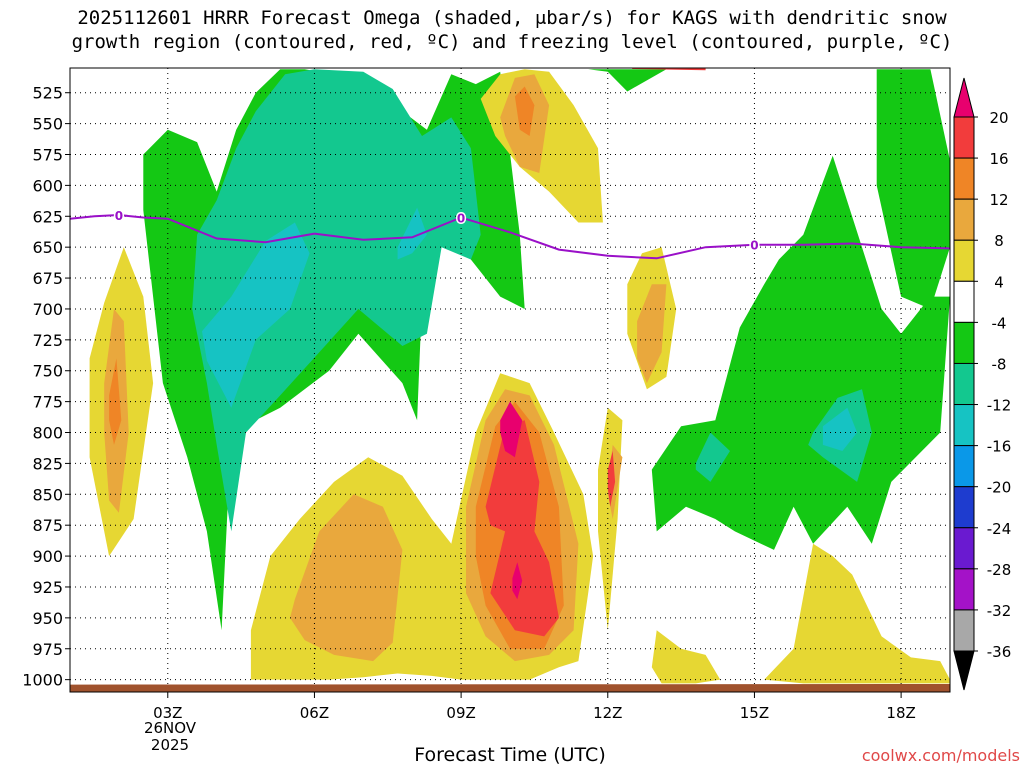 The width and height of the screenshot is (1024, 768). What do you see at coordinates (170, 745) in the screenshot?
I see `date-label-year: 2025` at bounding box center [170, 745].